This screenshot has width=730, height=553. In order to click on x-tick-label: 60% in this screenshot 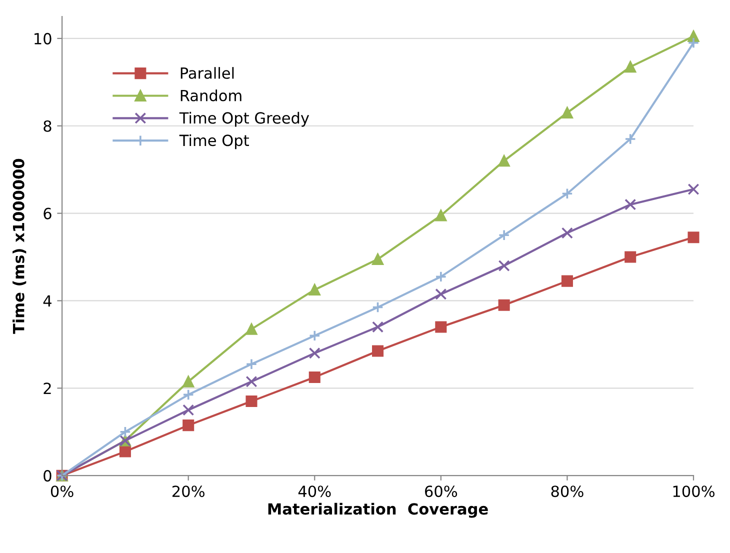, I will do `click(441, 492)`.